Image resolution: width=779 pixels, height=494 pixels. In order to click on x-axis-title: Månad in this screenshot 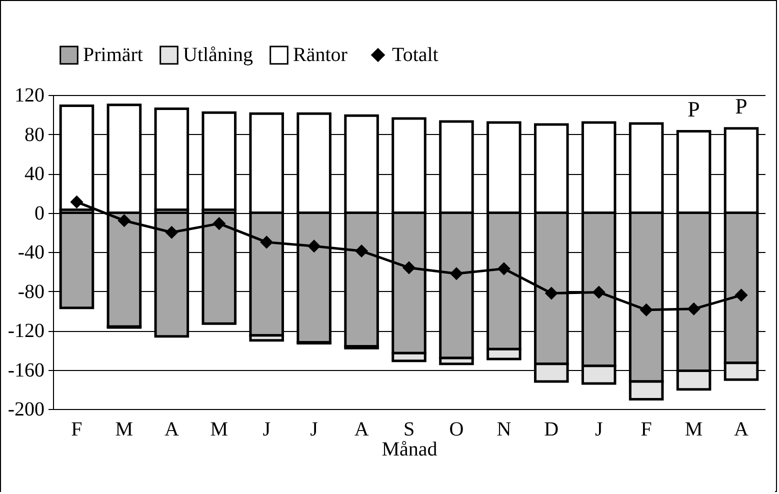, I will do `click(410, 449)`.